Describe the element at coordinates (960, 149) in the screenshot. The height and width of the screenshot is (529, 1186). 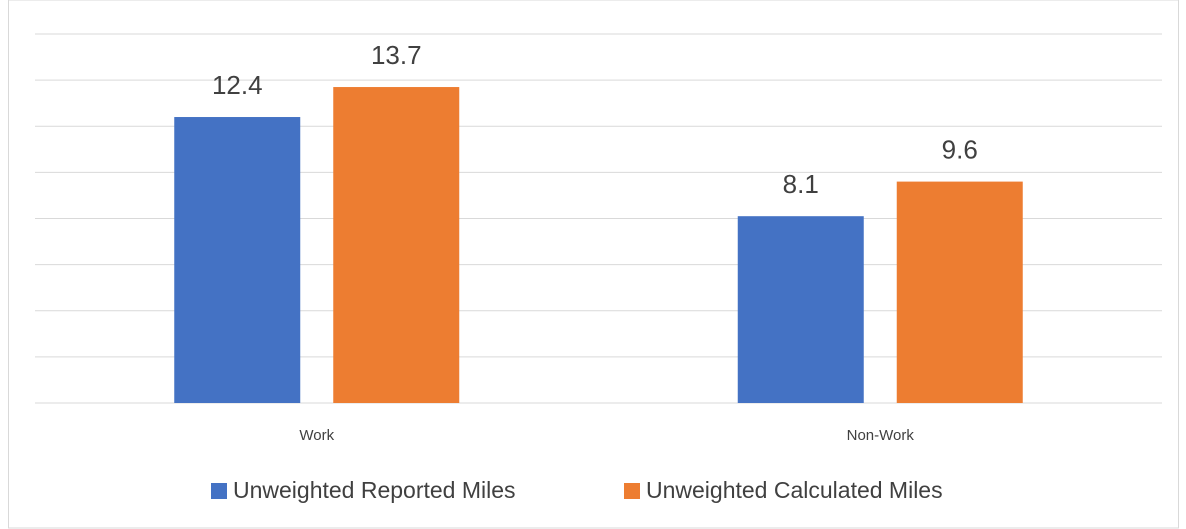
I see `data-label: 9.6` at that location.